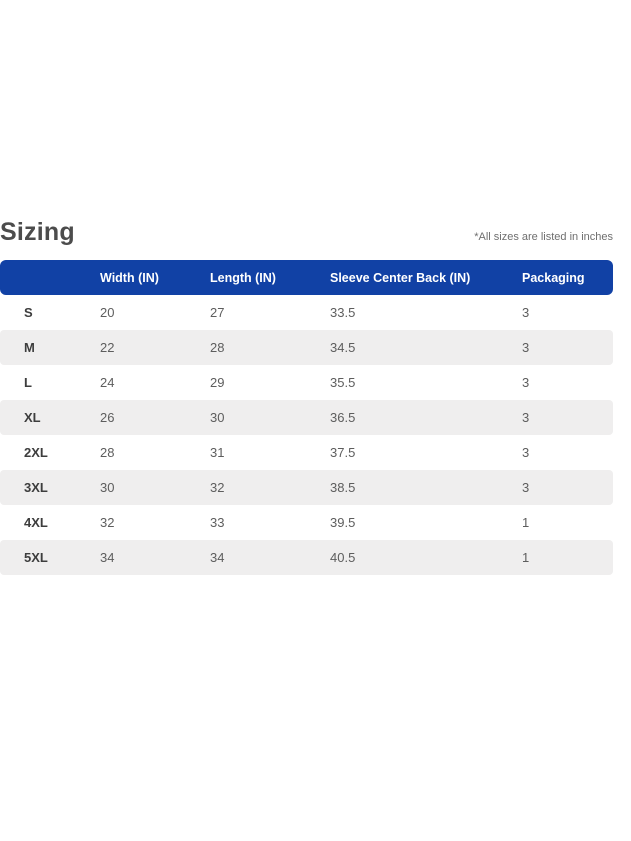 The height and width of the screenshot is (841, 631). Describe the element at coordinates (343, 452) in the screenshot. I see `sleeve-value-cell: 37.5` at that location.